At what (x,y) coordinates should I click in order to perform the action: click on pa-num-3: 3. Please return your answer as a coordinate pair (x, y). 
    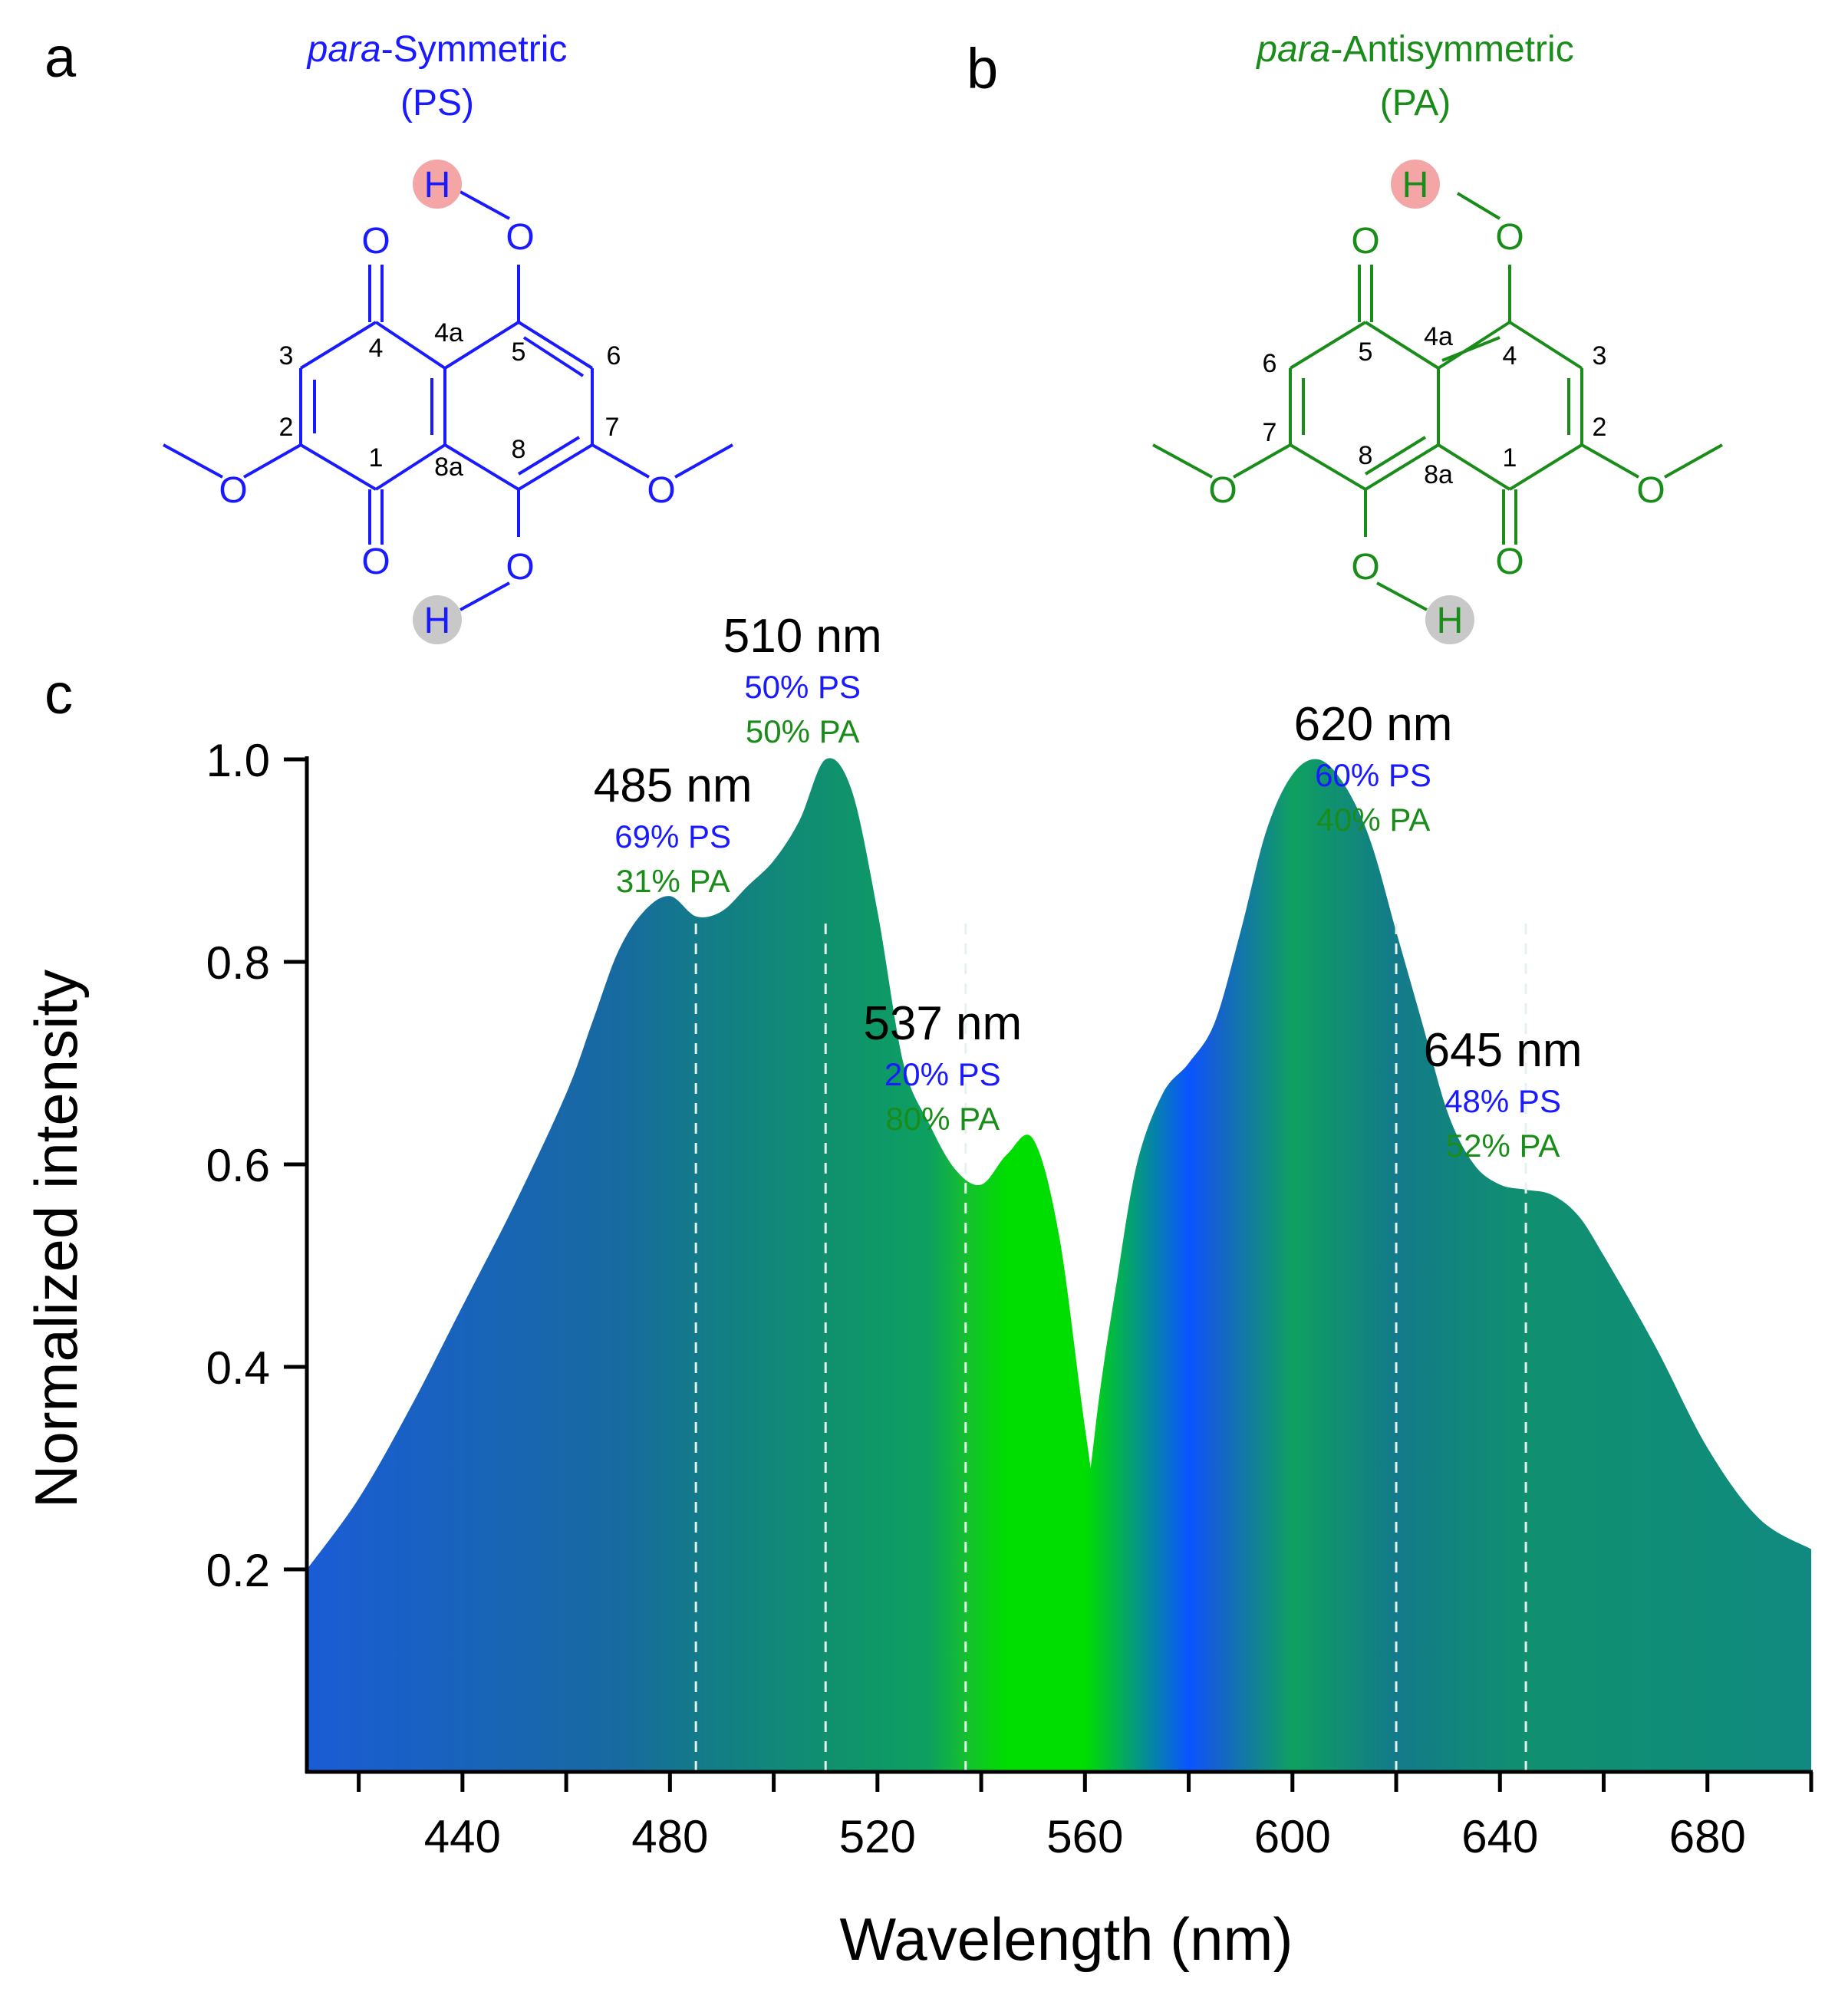
    Looking at the image, I should click on (1600, 355).